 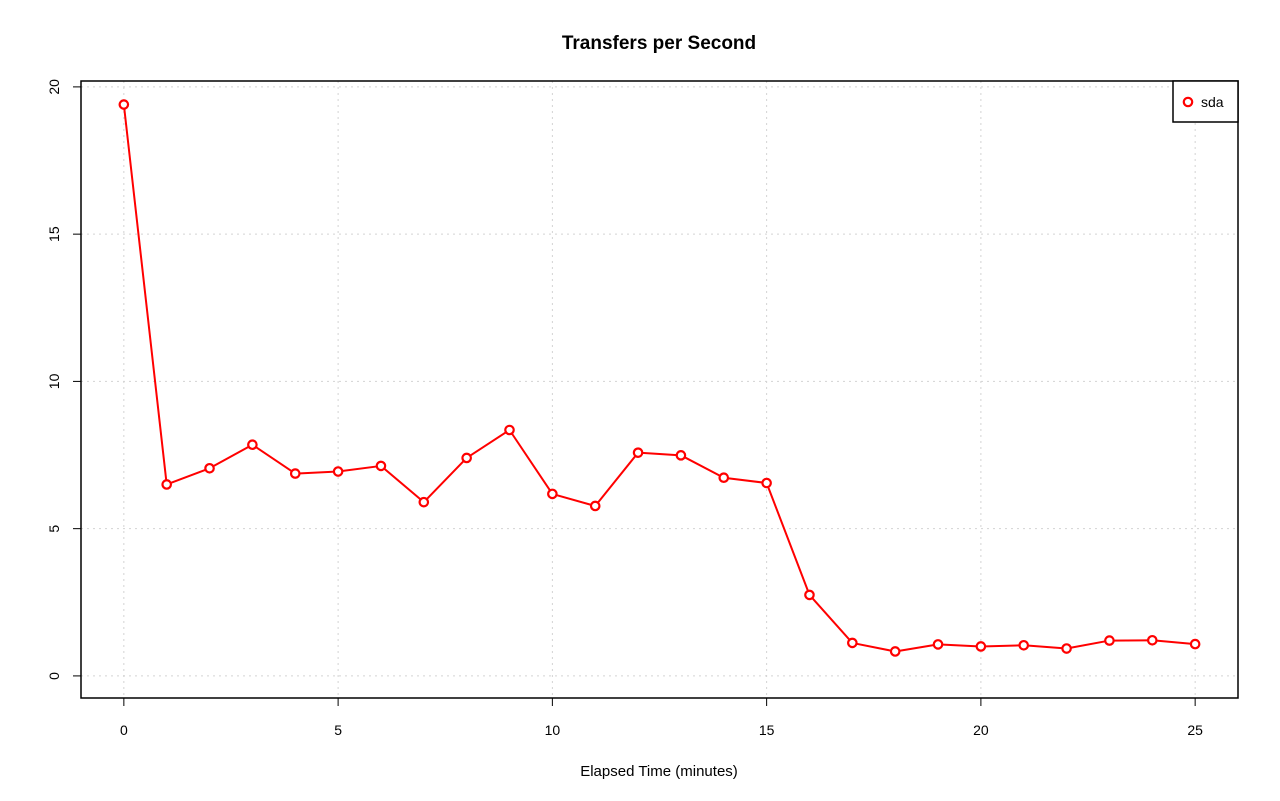 What do you see at coordinates (1188, 102) in the screenshot?
I see `legend-marker` at bounding box center [1188, 102].